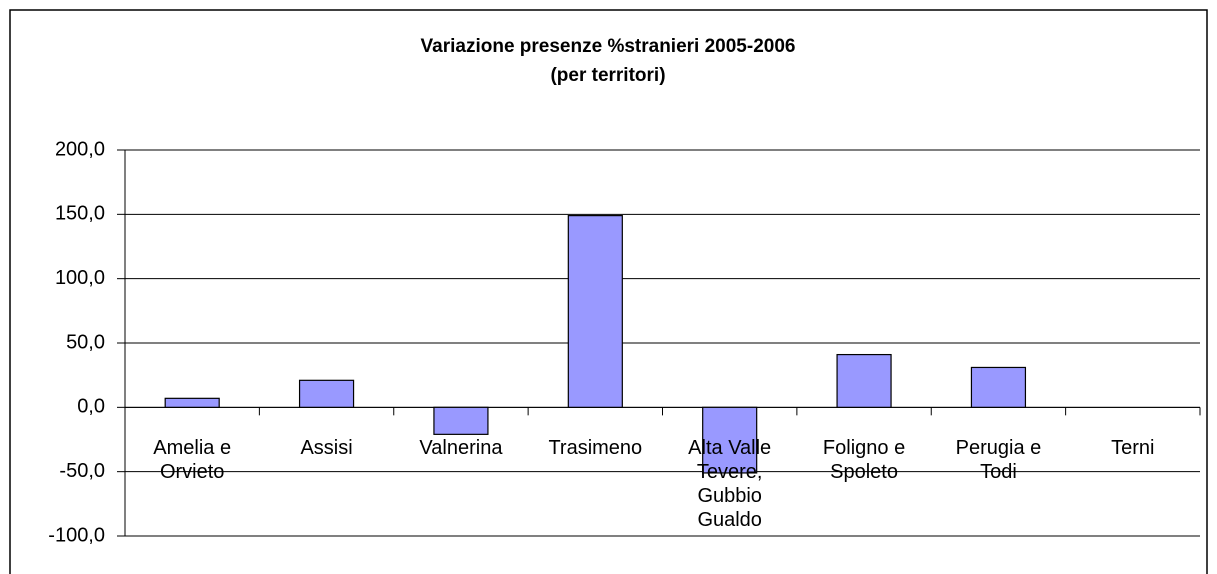 The image size is (1217, 574). I want to click on x-tick-label: Terni, so click(1133, 448).